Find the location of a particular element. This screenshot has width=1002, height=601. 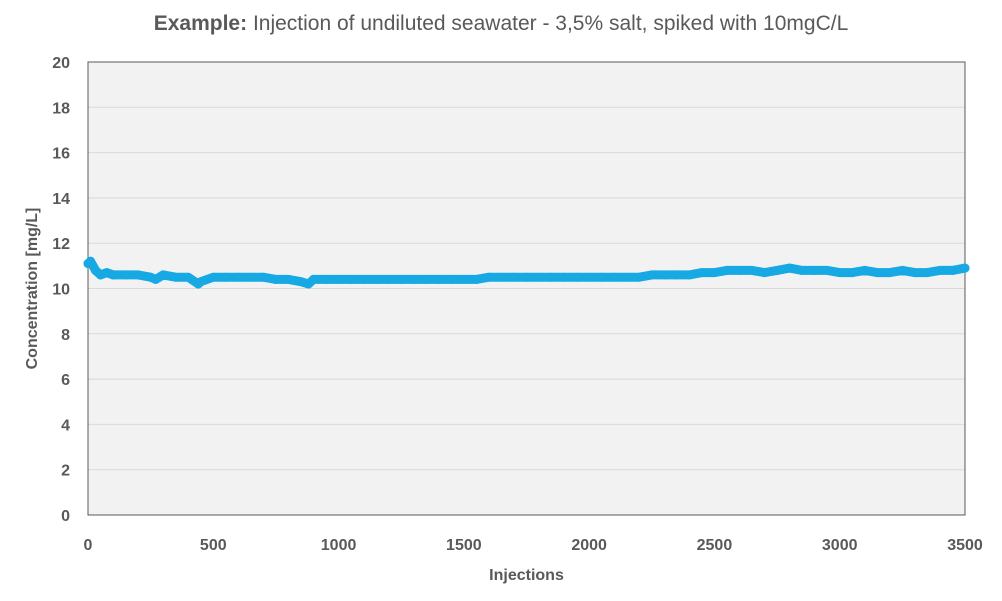

x-tick-label: 3500 is located at coordinates (965, 545).